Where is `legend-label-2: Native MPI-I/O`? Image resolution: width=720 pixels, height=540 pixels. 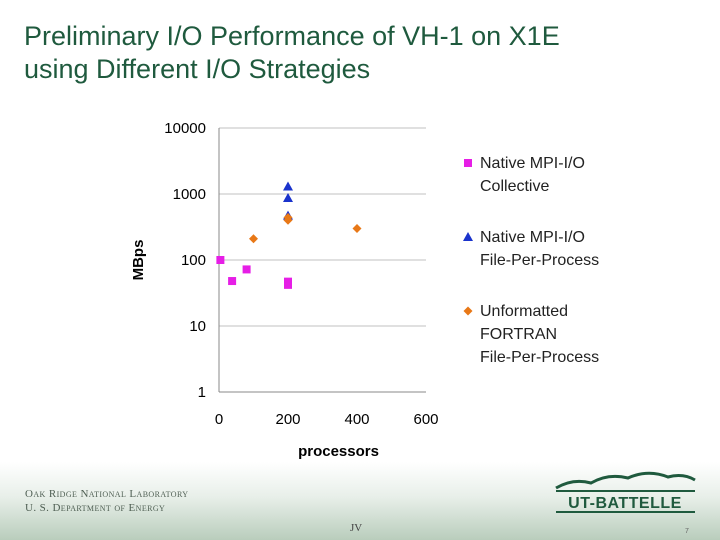
legend-label-2: Native MPI-I/O is located at coordinates (532, 237).